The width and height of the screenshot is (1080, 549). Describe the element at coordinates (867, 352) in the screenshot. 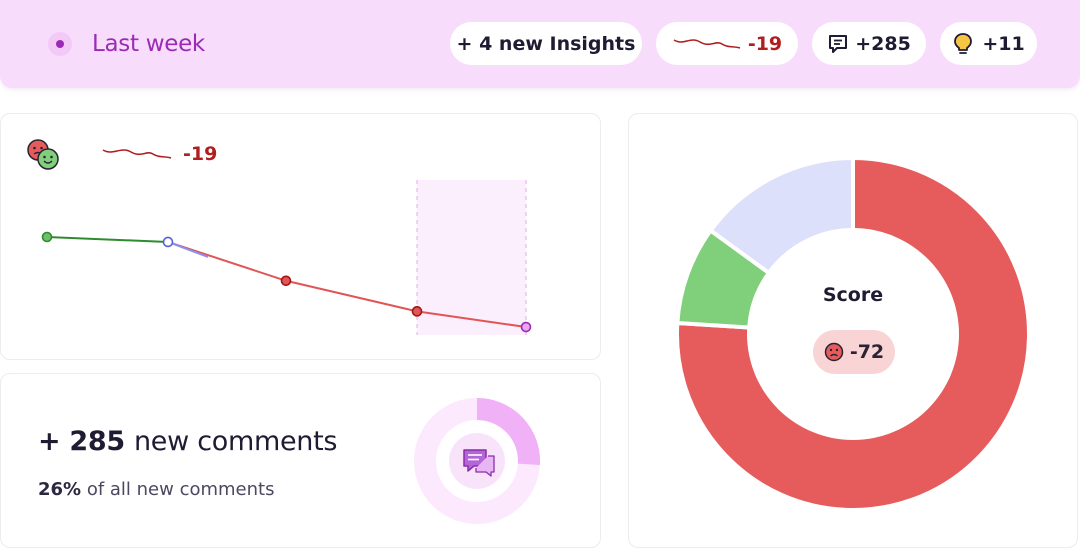

I see `score-value: -72` at that location.